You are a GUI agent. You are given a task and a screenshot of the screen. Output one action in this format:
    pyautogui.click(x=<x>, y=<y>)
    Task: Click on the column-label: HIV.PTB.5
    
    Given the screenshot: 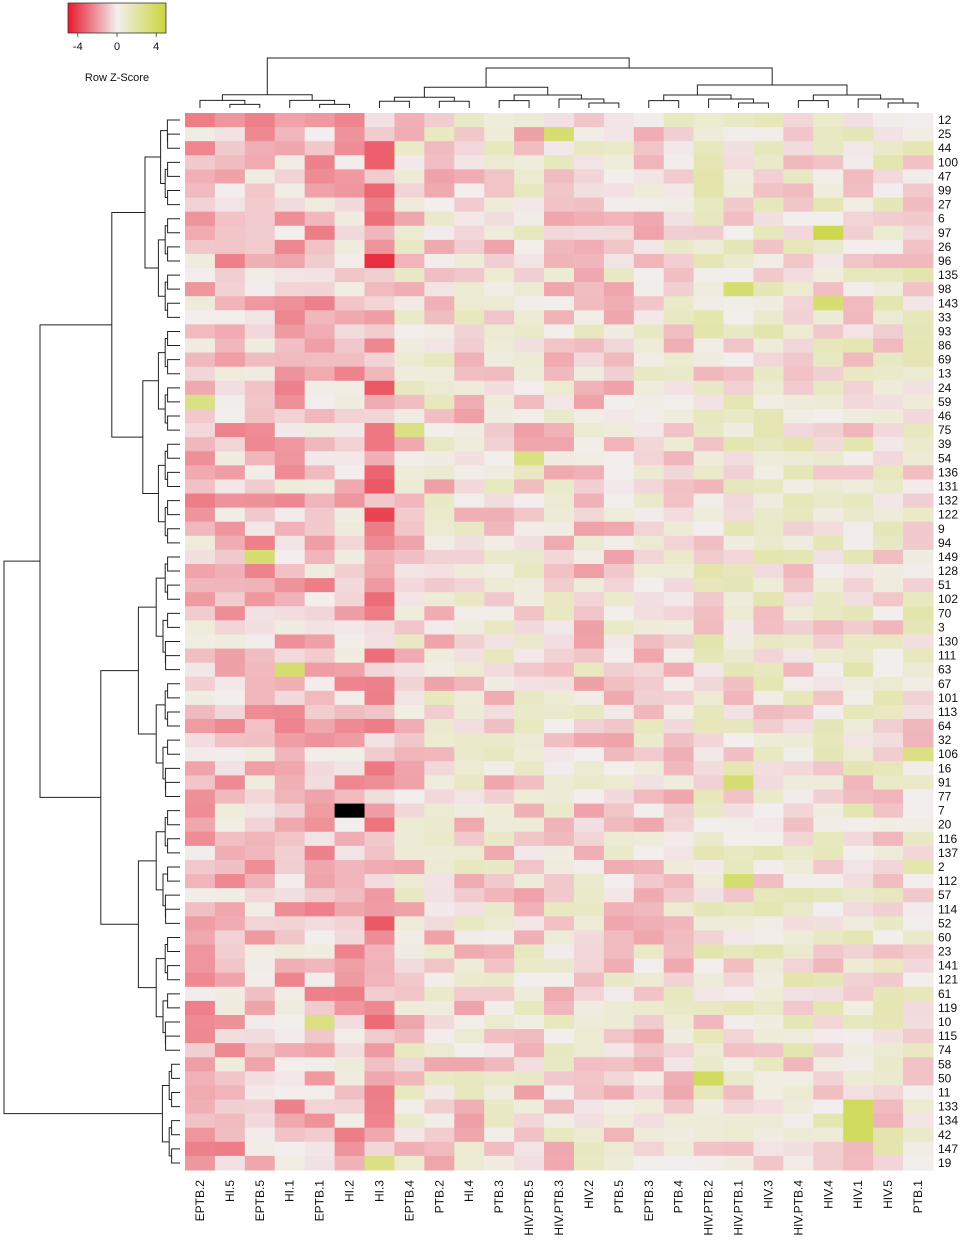 What is the action you would take?
    pyautogui.click(x=529, y=1208)
    